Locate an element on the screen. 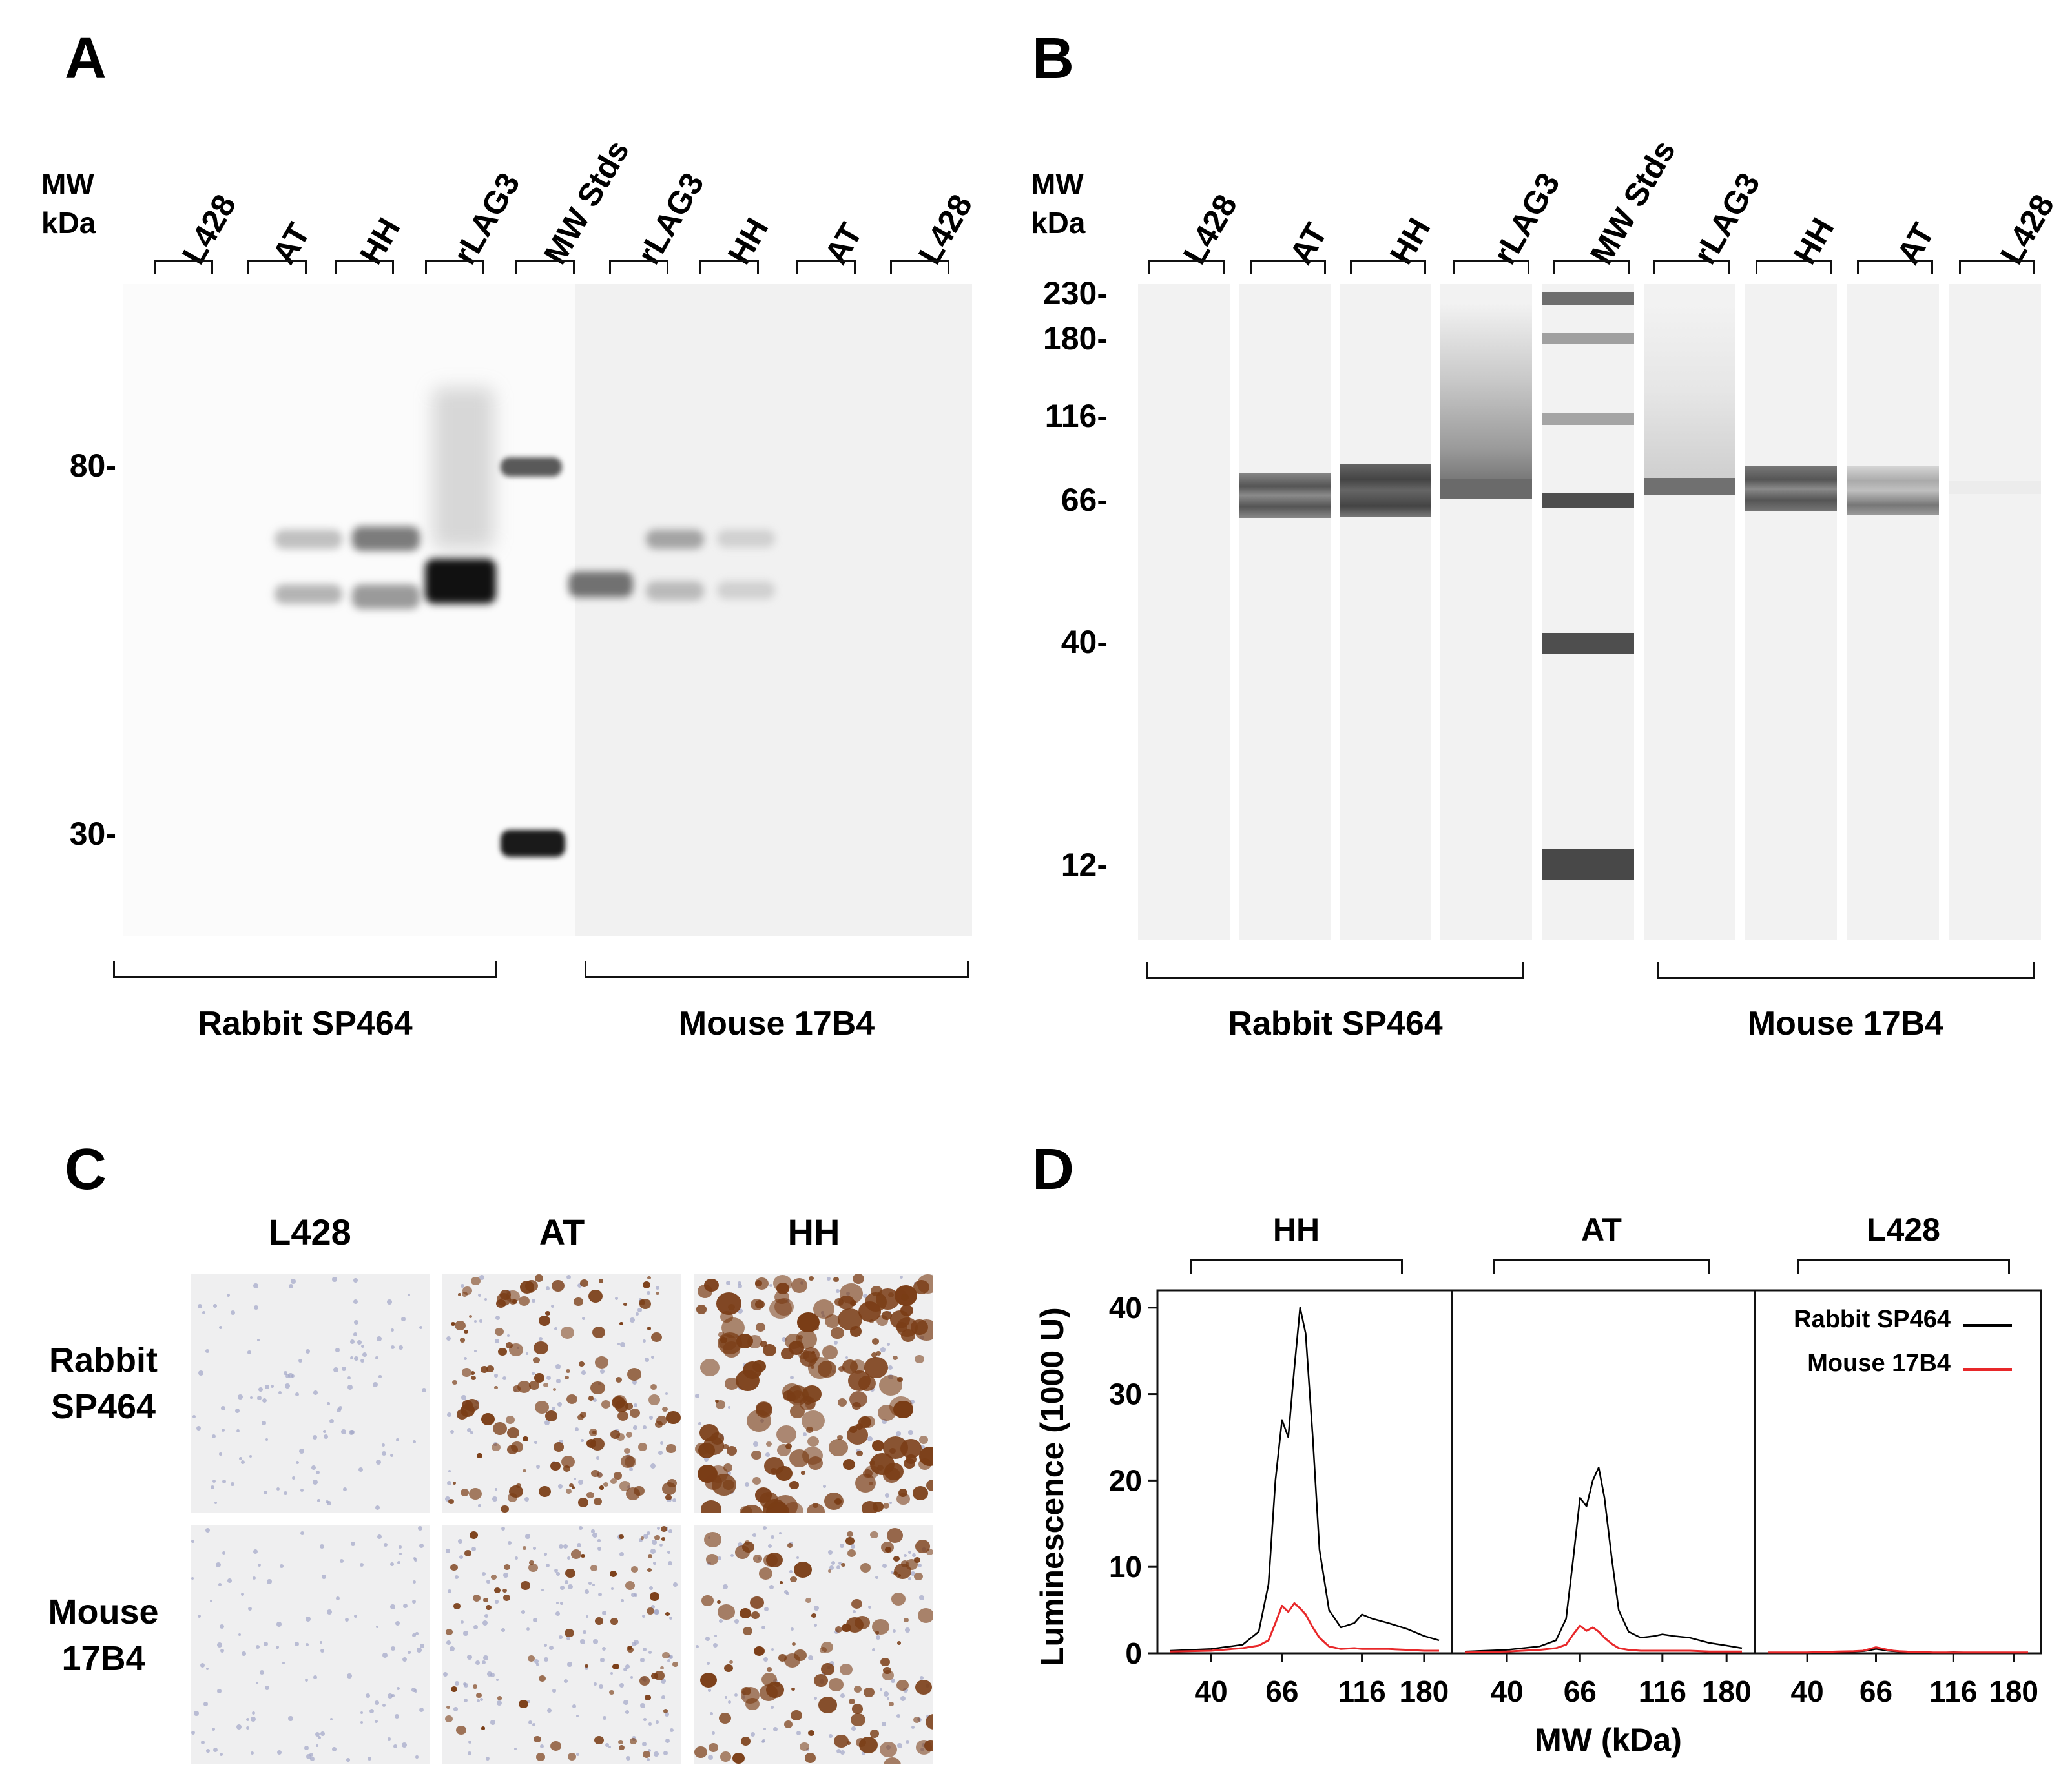  group-label-rabbit: Rabbit SP464 is located at coordinates (1335, 1024).